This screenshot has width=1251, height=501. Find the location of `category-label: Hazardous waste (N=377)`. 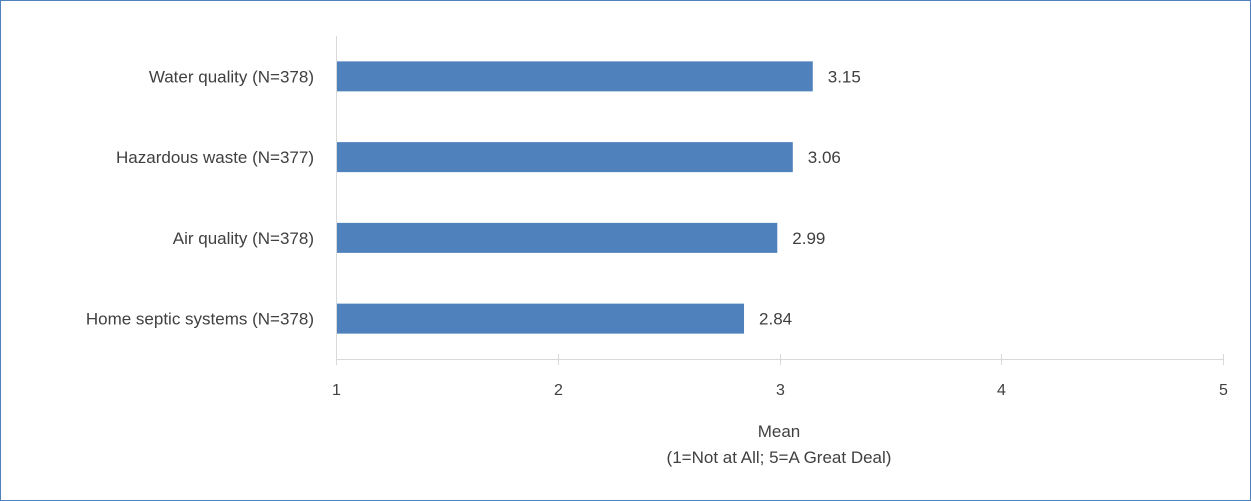

category-label: Hazardous waste (N=377) is located at coordinates (215, 157).